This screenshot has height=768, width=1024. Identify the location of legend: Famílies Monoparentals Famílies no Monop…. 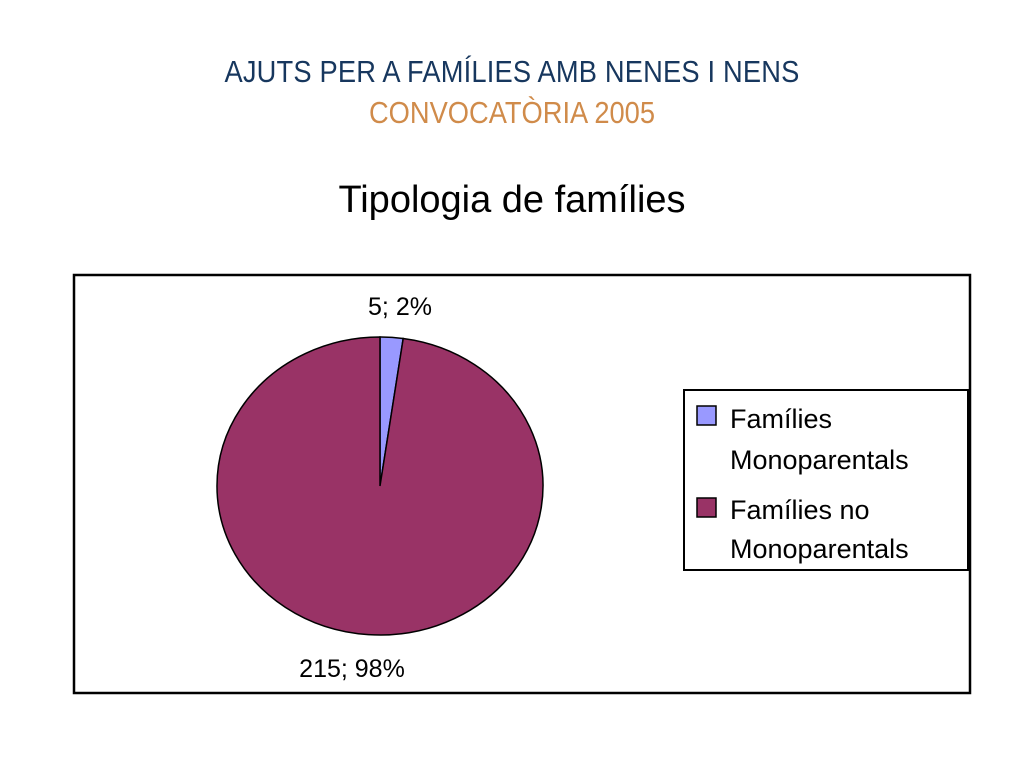
(826, 480).